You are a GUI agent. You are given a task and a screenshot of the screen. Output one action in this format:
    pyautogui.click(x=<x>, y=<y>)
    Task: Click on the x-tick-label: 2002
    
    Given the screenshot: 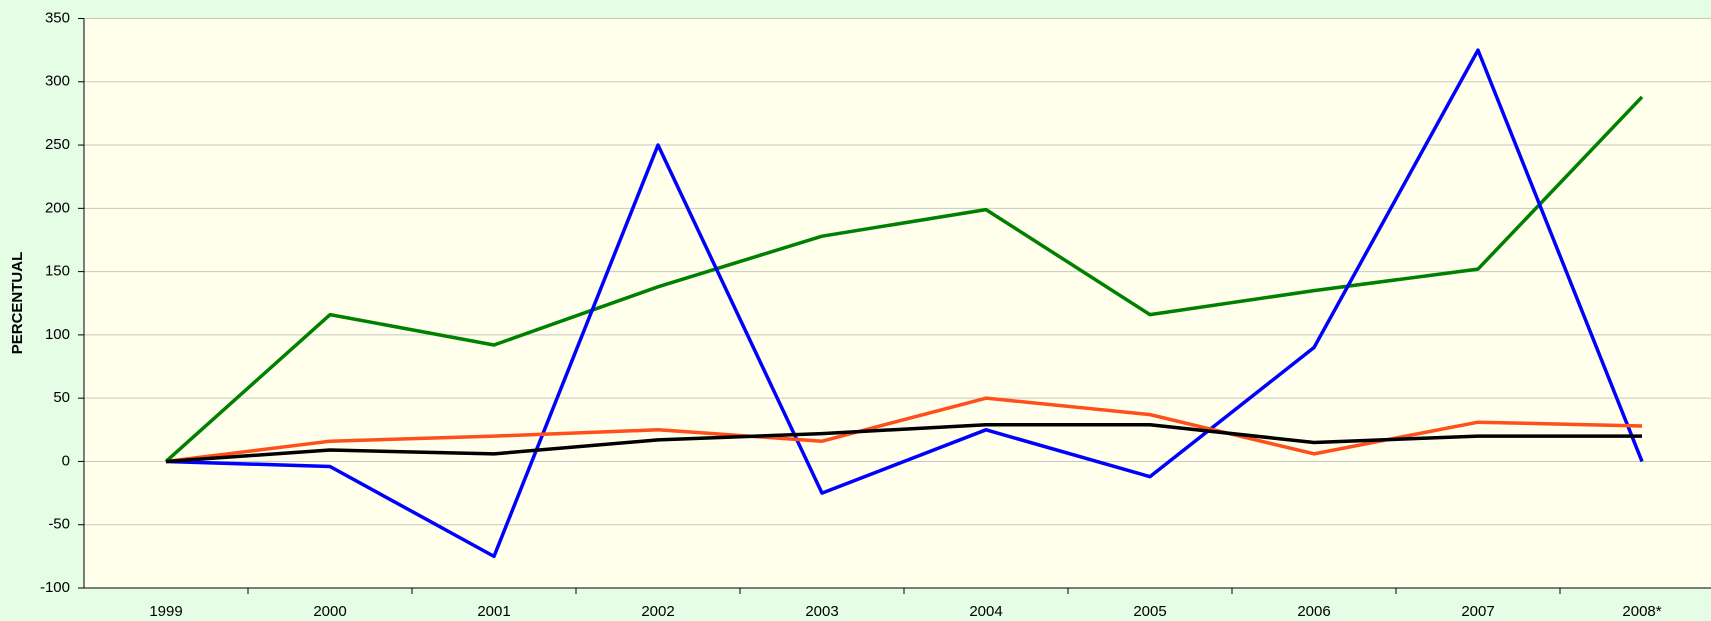 What is the action you would take?
    pyautogui.click(x=657, y=611)
    